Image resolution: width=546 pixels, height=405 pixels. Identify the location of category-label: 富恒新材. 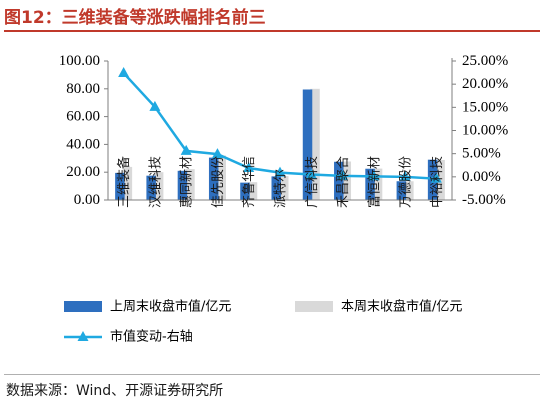
(374, 182).